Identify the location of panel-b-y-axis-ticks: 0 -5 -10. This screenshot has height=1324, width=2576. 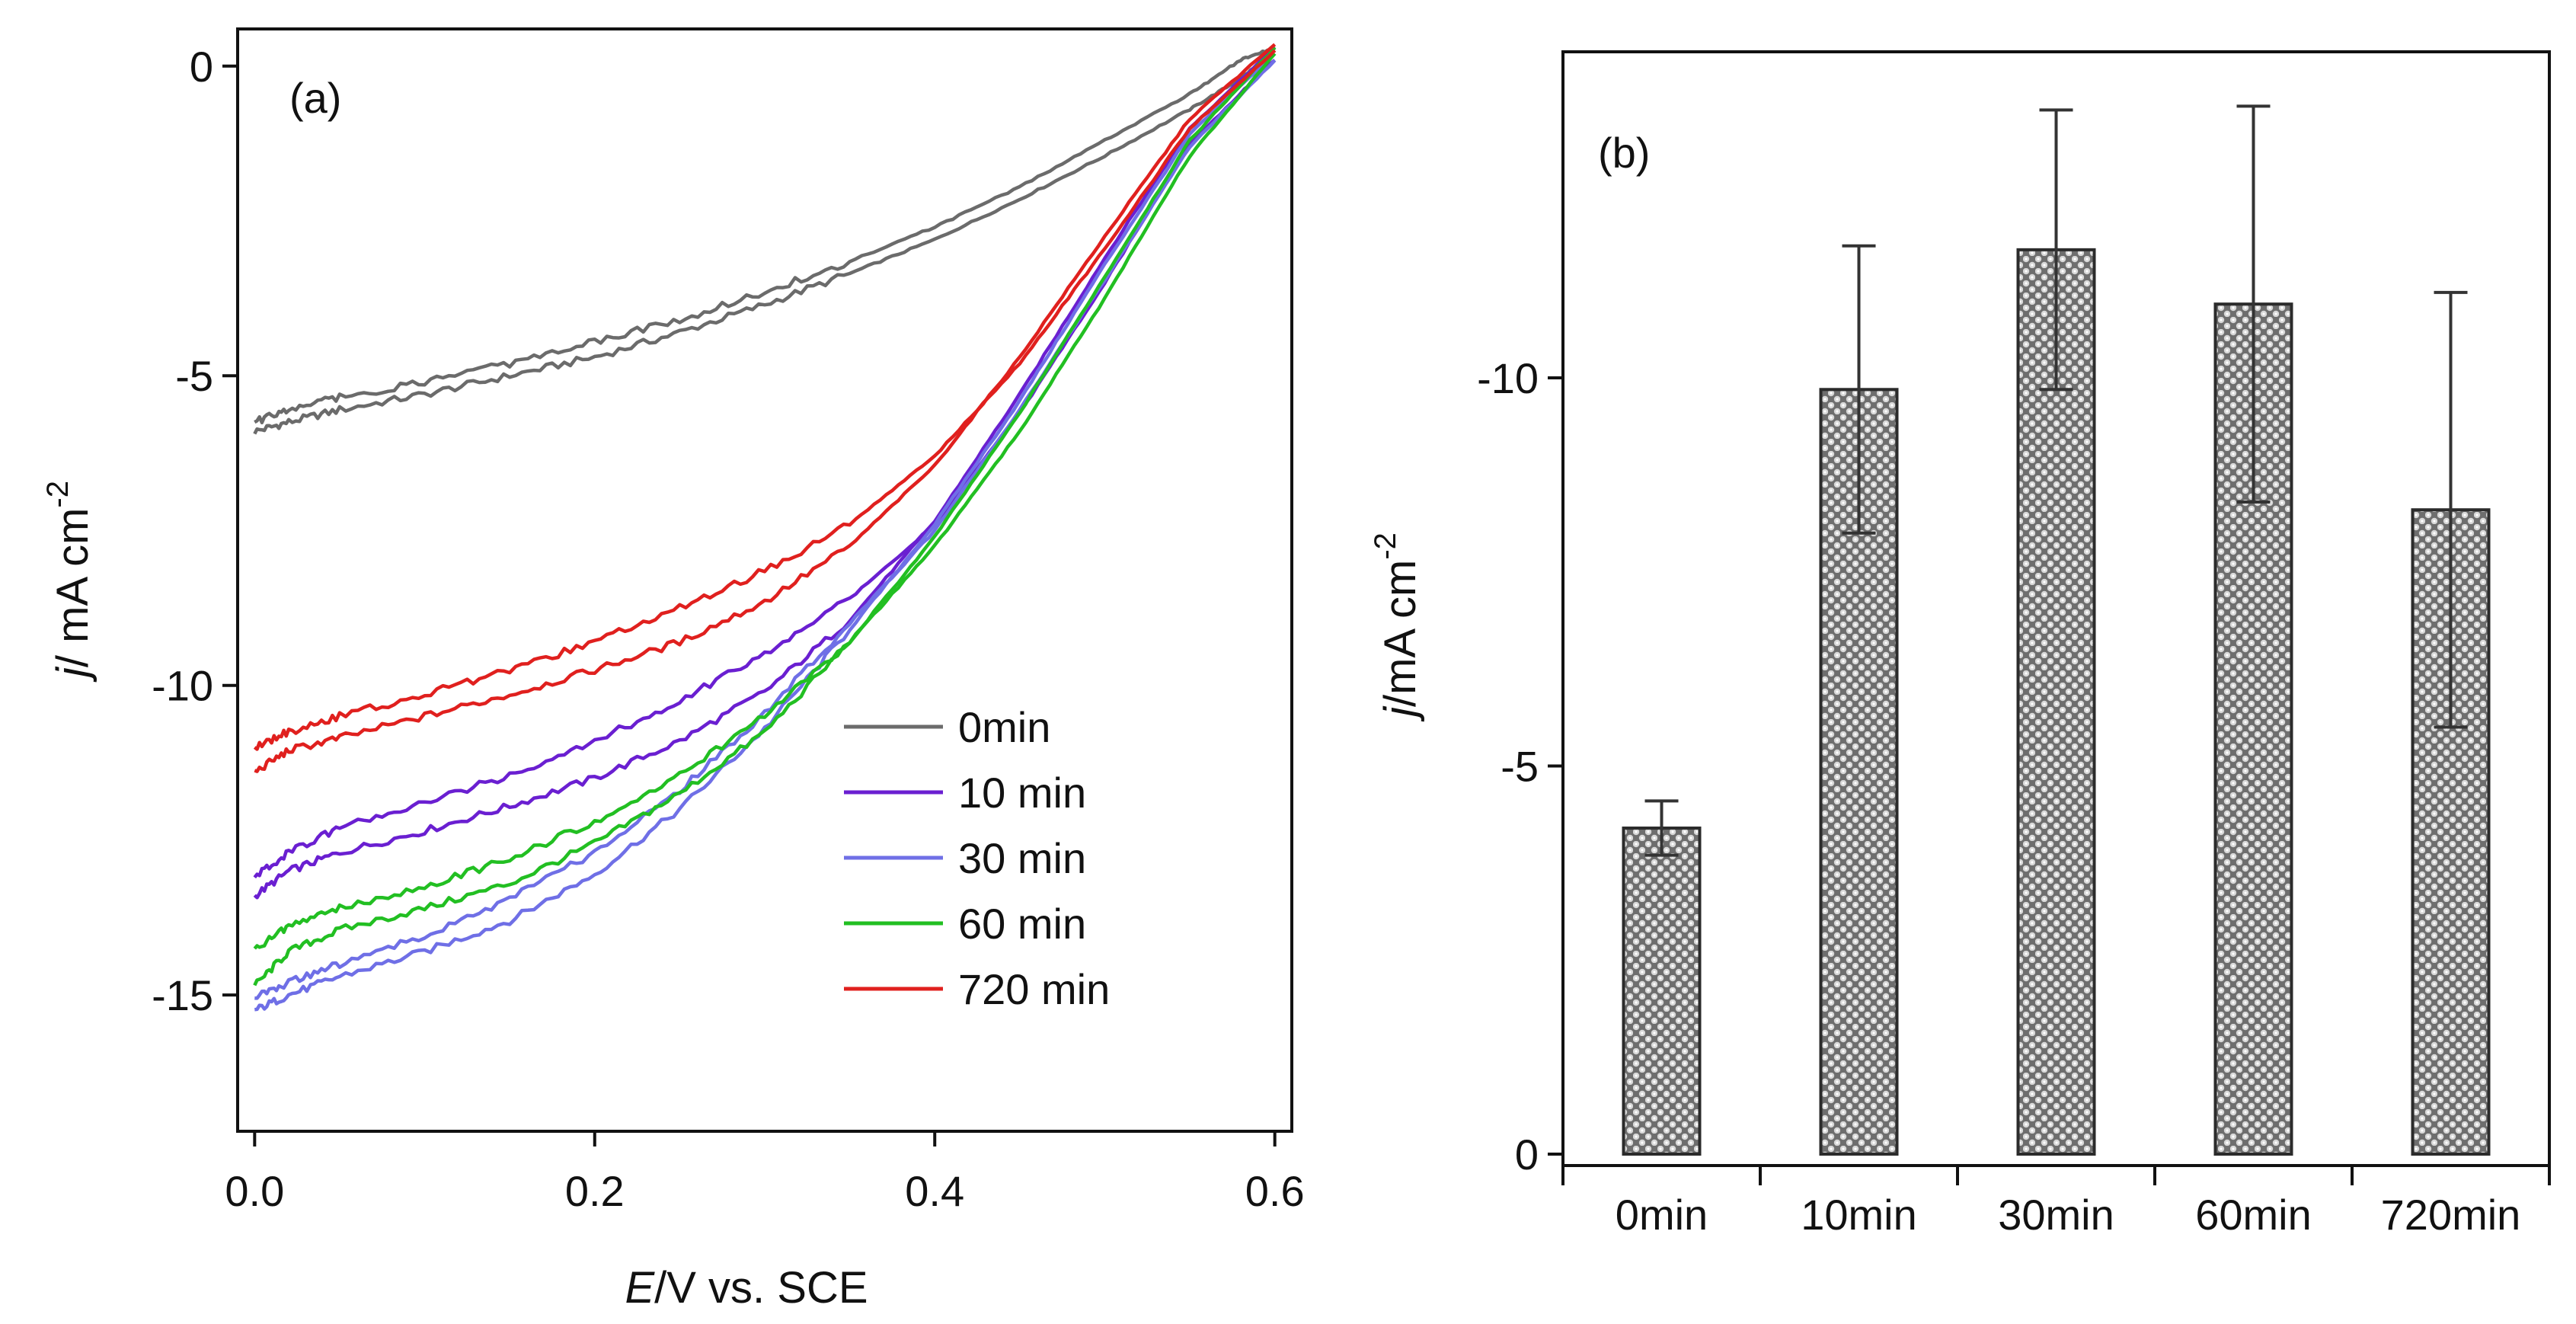
(1520, 766).